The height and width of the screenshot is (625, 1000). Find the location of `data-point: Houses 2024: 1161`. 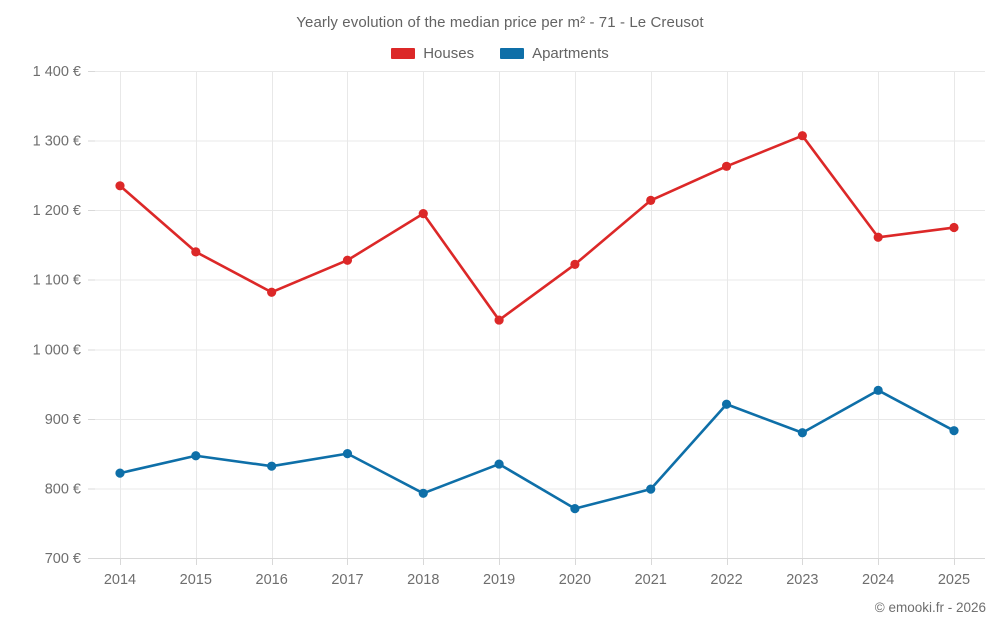

data-point: Houses 2024: 1161 is located at coordinates (878, 237).